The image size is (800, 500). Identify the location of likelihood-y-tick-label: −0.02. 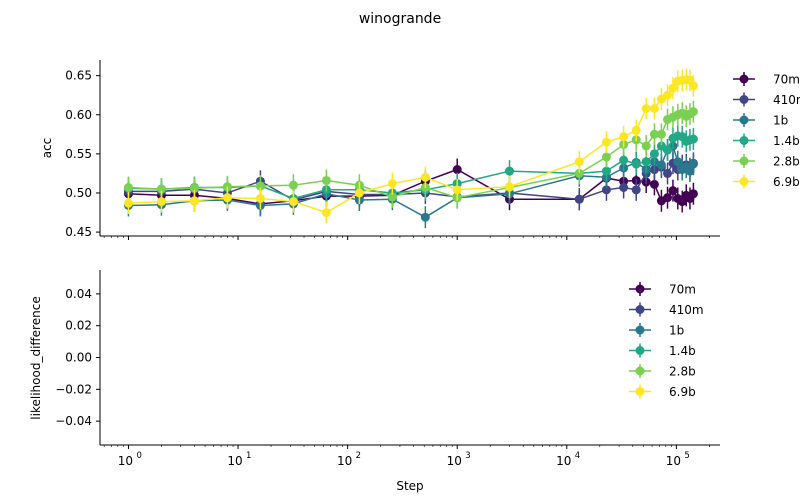
(73, 389).